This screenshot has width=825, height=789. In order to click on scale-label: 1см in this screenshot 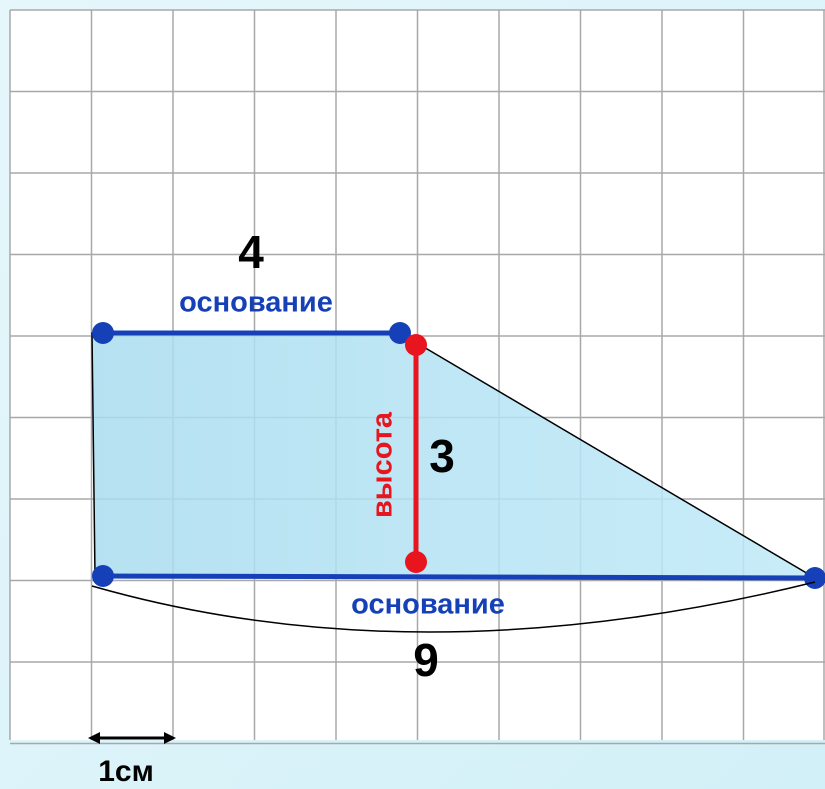, I will do `click(126, 771)`.